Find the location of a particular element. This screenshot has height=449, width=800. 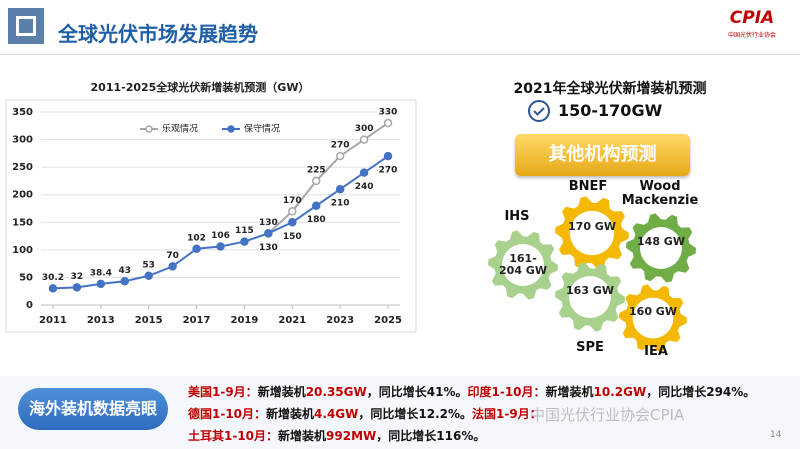

institution-name: IHS is located at coordinates (517, 216).